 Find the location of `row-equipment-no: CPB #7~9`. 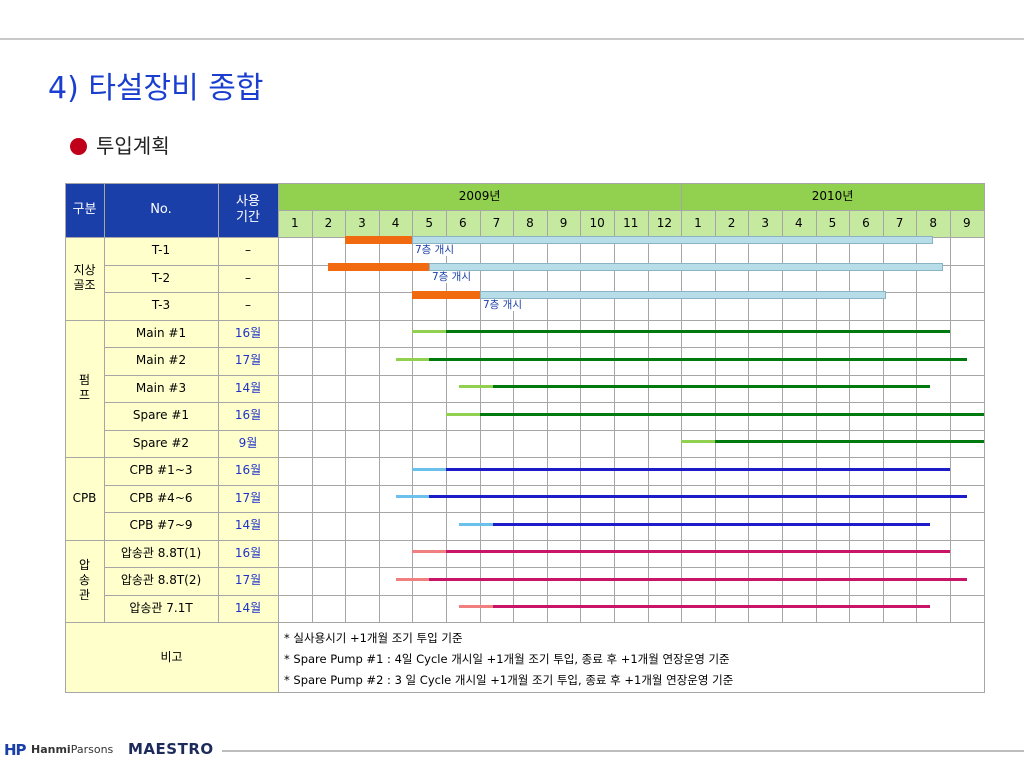

row-equipment-no: CPB #7~9 is located at coordinates (161, 526).